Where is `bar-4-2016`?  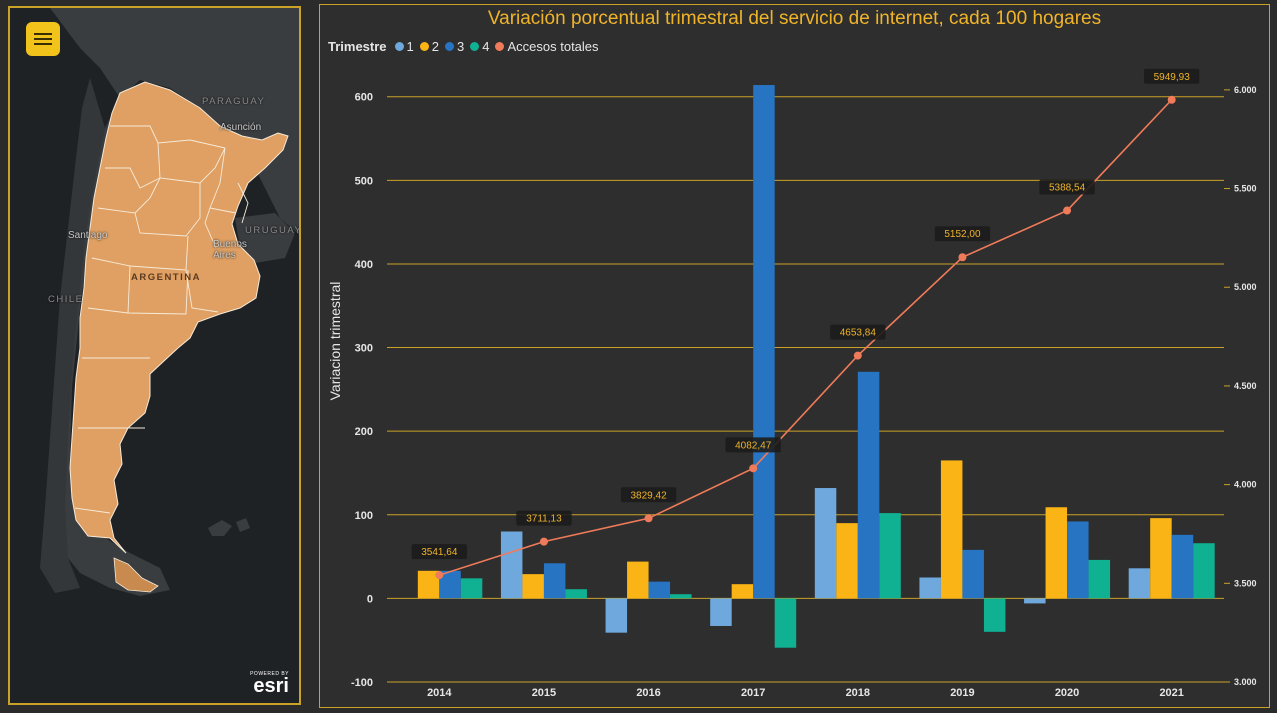 bar-4-2016 is located at coordinates (681, 596).